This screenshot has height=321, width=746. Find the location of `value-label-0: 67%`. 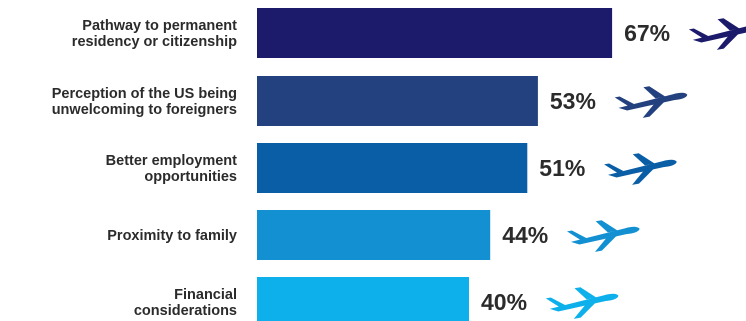

value-label-0: 67% is located at coordinates (647, 33).